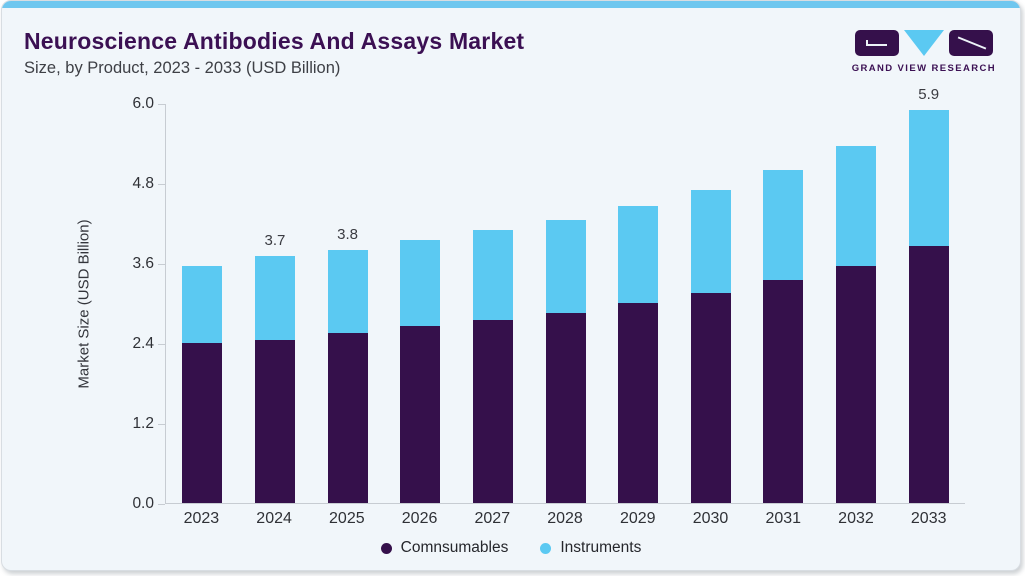 The image size is (1025, 576). I want to click on y-tick-label: 1.2, so click(143, 423).